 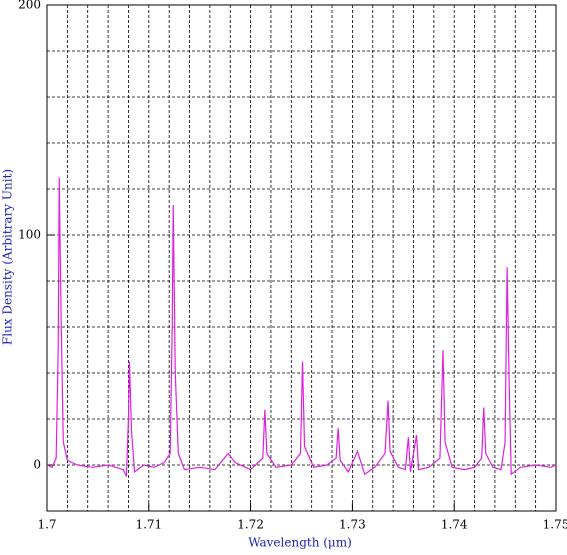 I want to click on y-axis-label: Flux Density (Arbitrary Unit), so click(x=8, y=257).